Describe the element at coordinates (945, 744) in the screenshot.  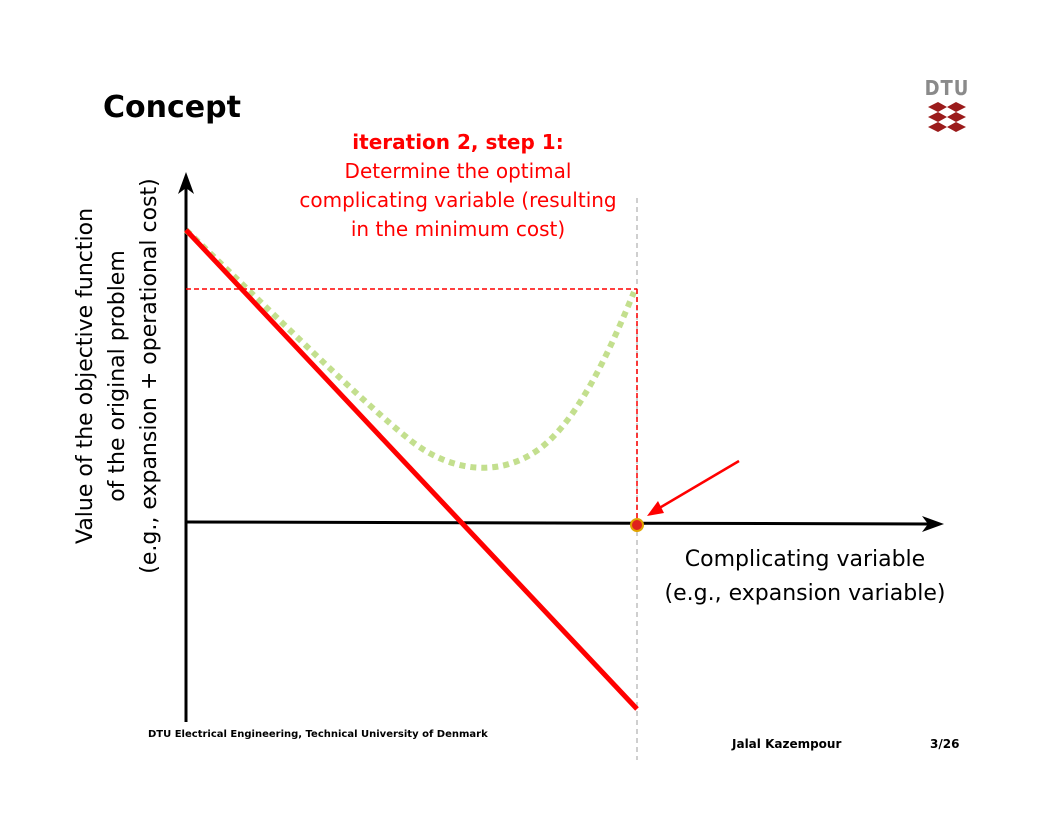
I see `page-number: 3/26` at that location.